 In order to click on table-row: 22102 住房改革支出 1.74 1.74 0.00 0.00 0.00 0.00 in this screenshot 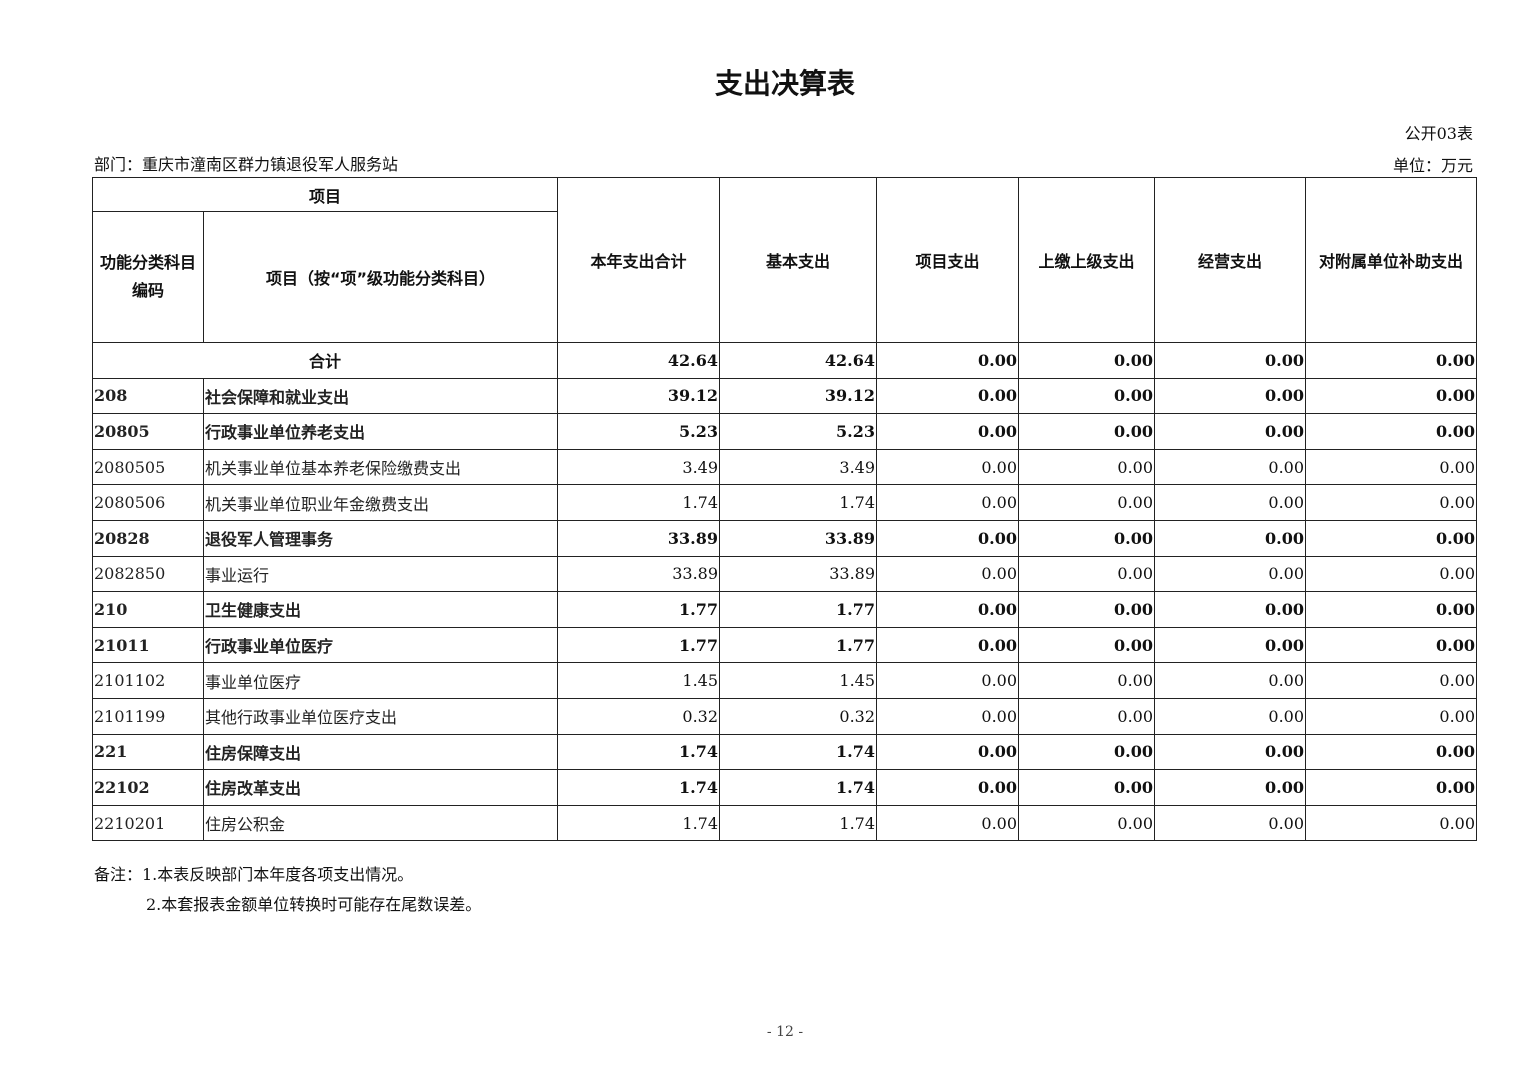, I will do `click(785, 787)`.